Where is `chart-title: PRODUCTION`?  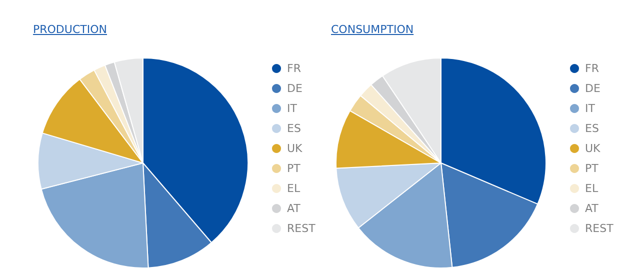 chart-title: PRODUCTION is located at coordinates (70, 29).